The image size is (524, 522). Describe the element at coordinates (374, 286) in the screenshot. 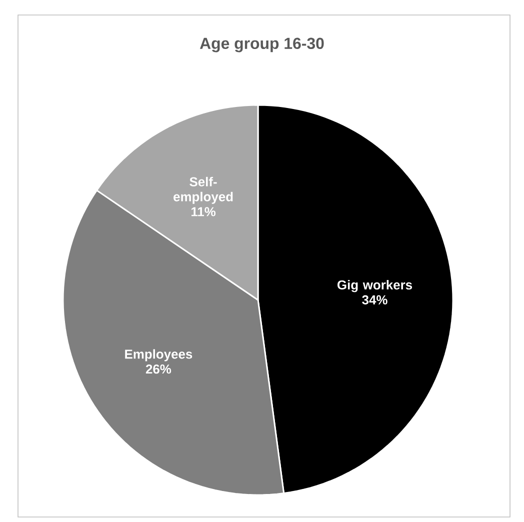

I see `slice-label: Gig workers` at that location.